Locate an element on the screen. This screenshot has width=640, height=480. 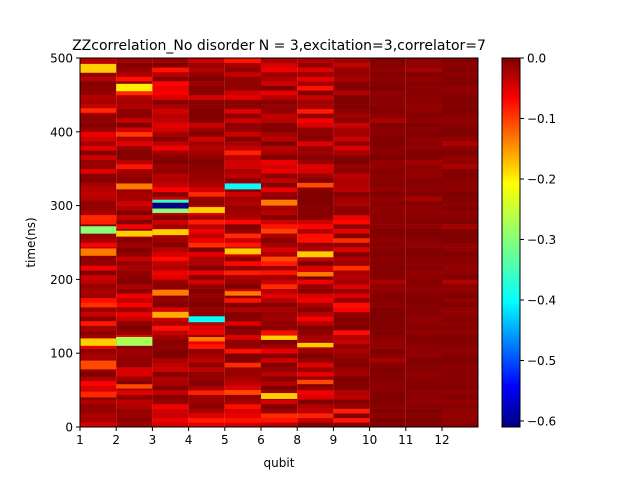
x-tick-label: 9 is located at coordinates (334, 440).